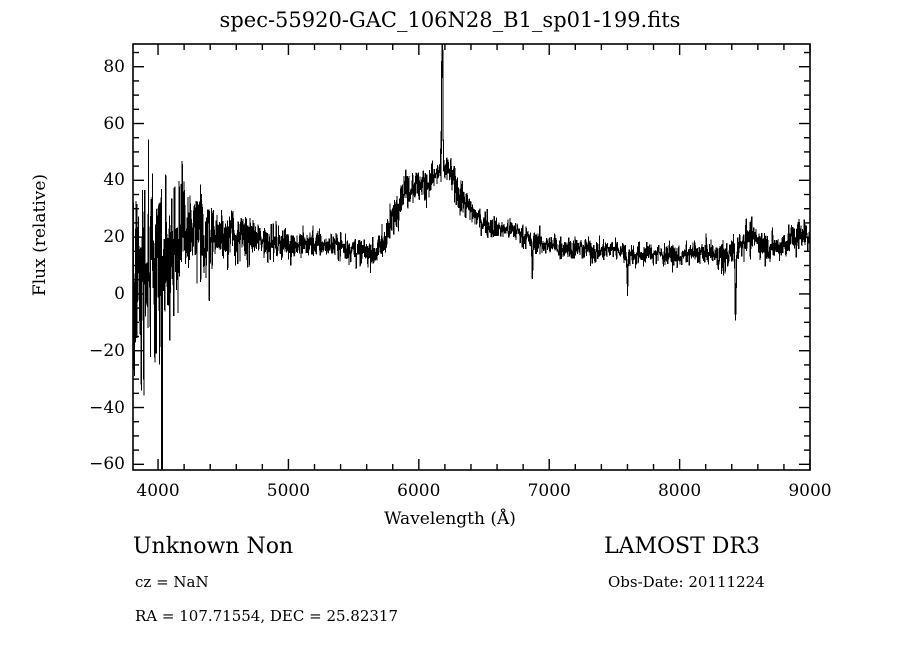 The image size is (900, 649). What do you see at coordinates (450, 20) in the screenshot?
I see `plot-title: spec-55920-GAC_106N28_B1_sp01-199.fits` at bounding box center [450, 20].